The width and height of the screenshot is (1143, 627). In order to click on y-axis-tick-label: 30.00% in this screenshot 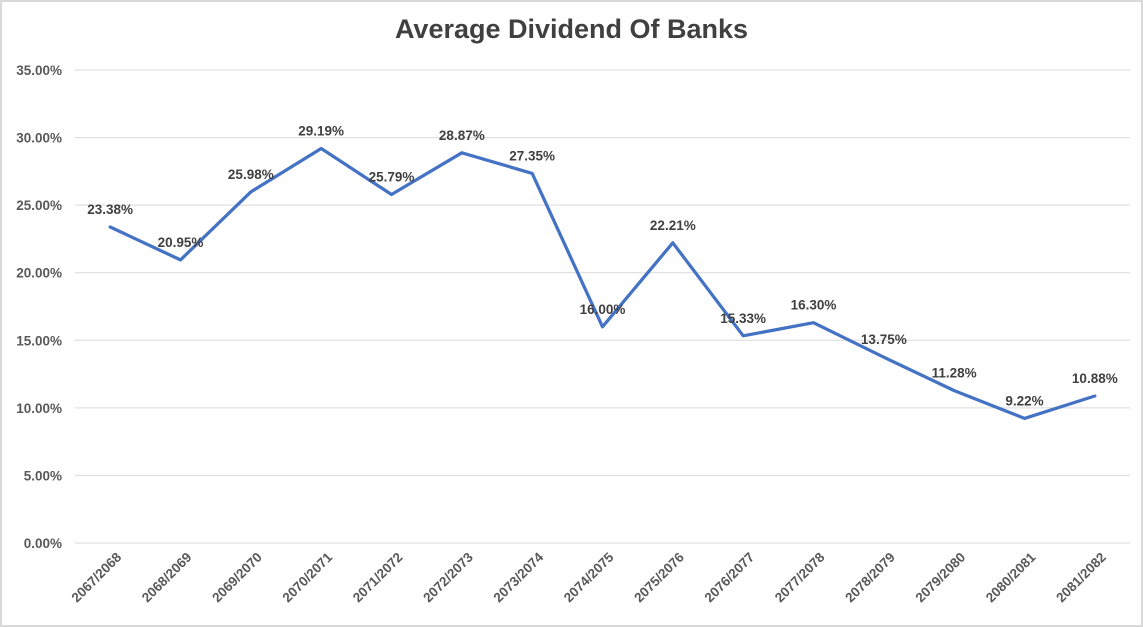, I will do `click(39, 138)`.